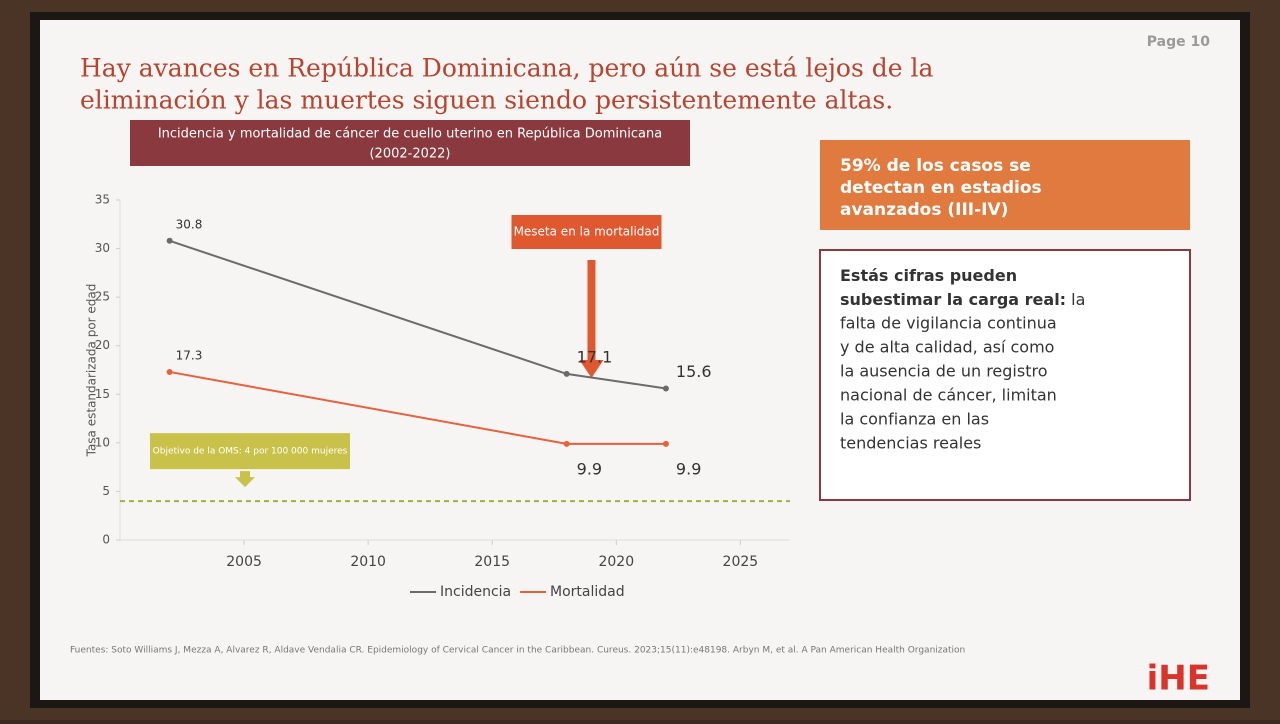 The image size is (1280, 724). I want to click on note-text: tendencias reales, so click(910, 443).